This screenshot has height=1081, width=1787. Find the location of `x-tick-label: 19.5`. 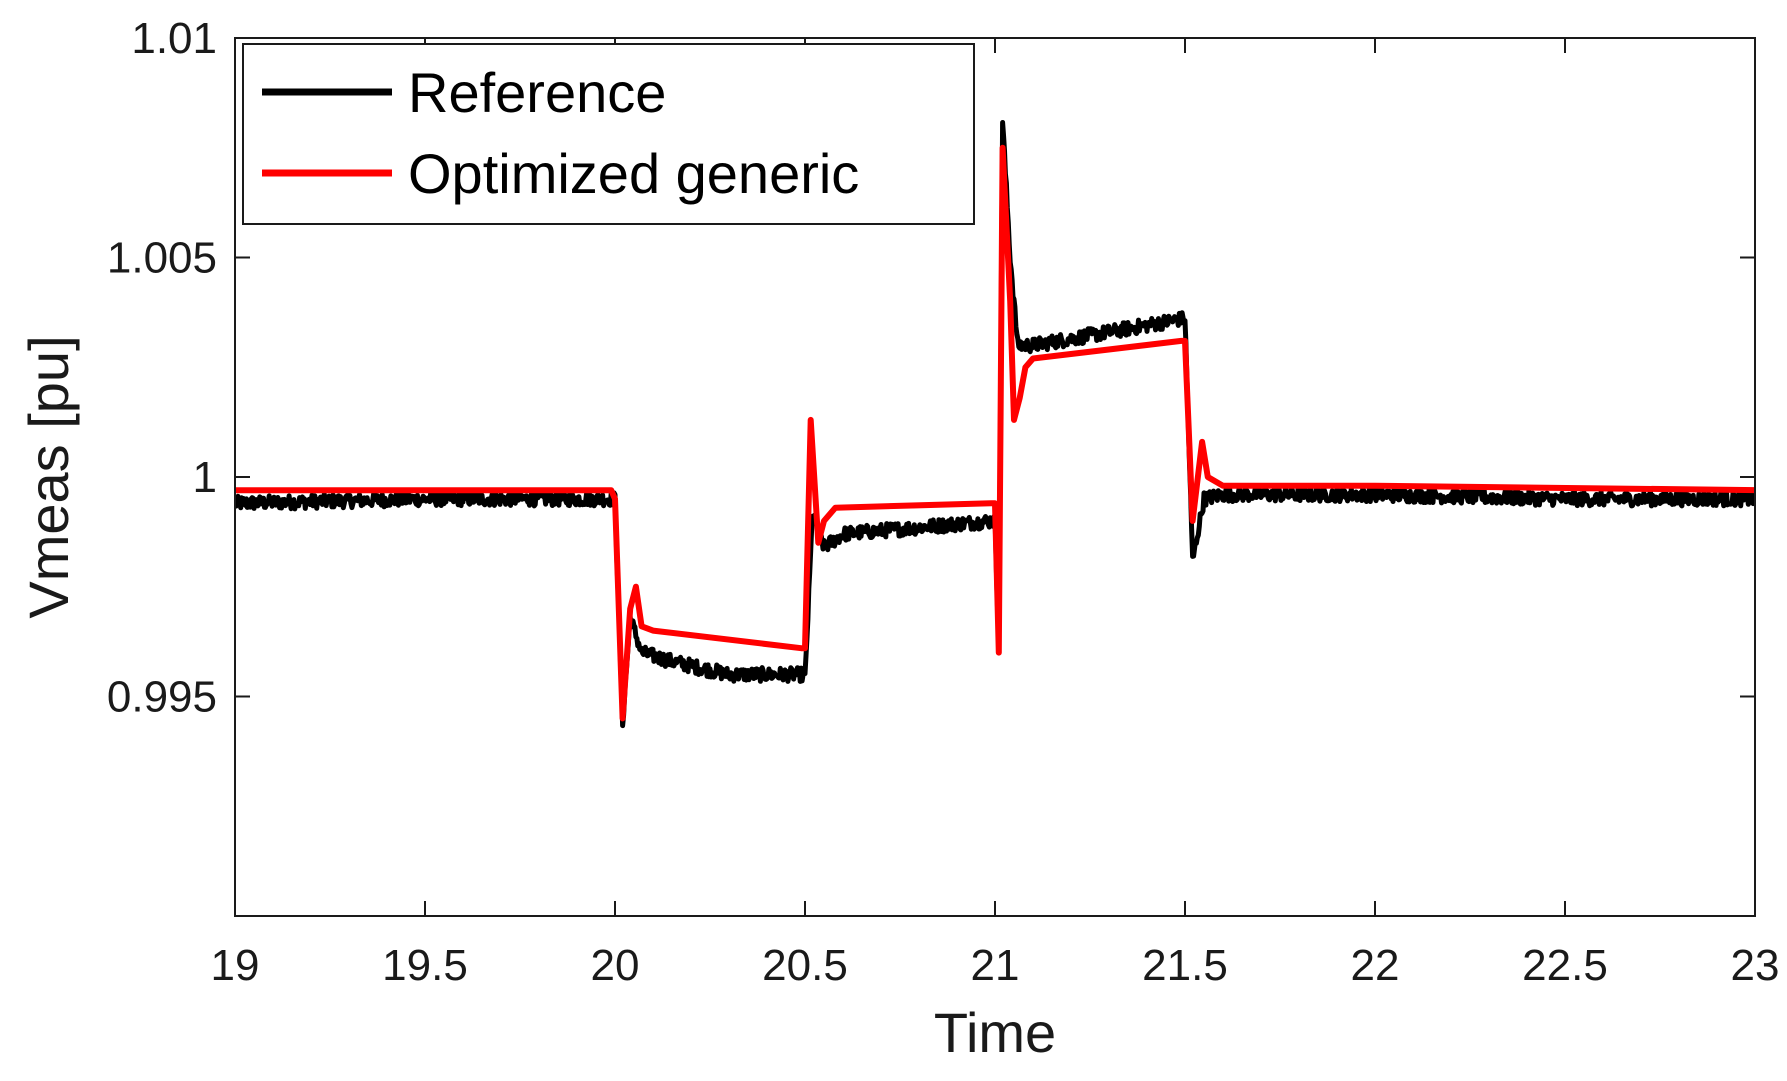

x-tick-label: 19.5 is located at coordinates (425, 965).